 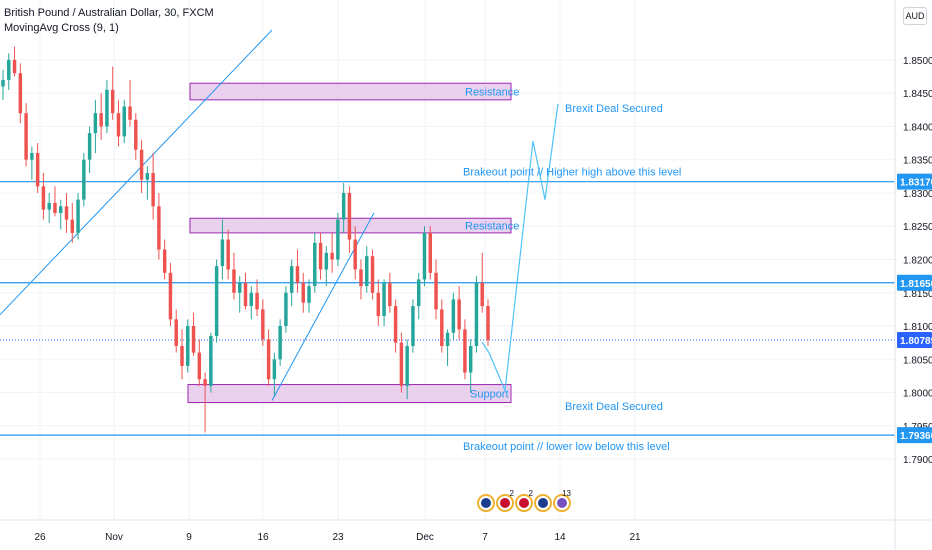 What do you see at coordinates (915, 16) in the screenshot?
I see `currency-button: AUD` at bounding box center [915, 16].